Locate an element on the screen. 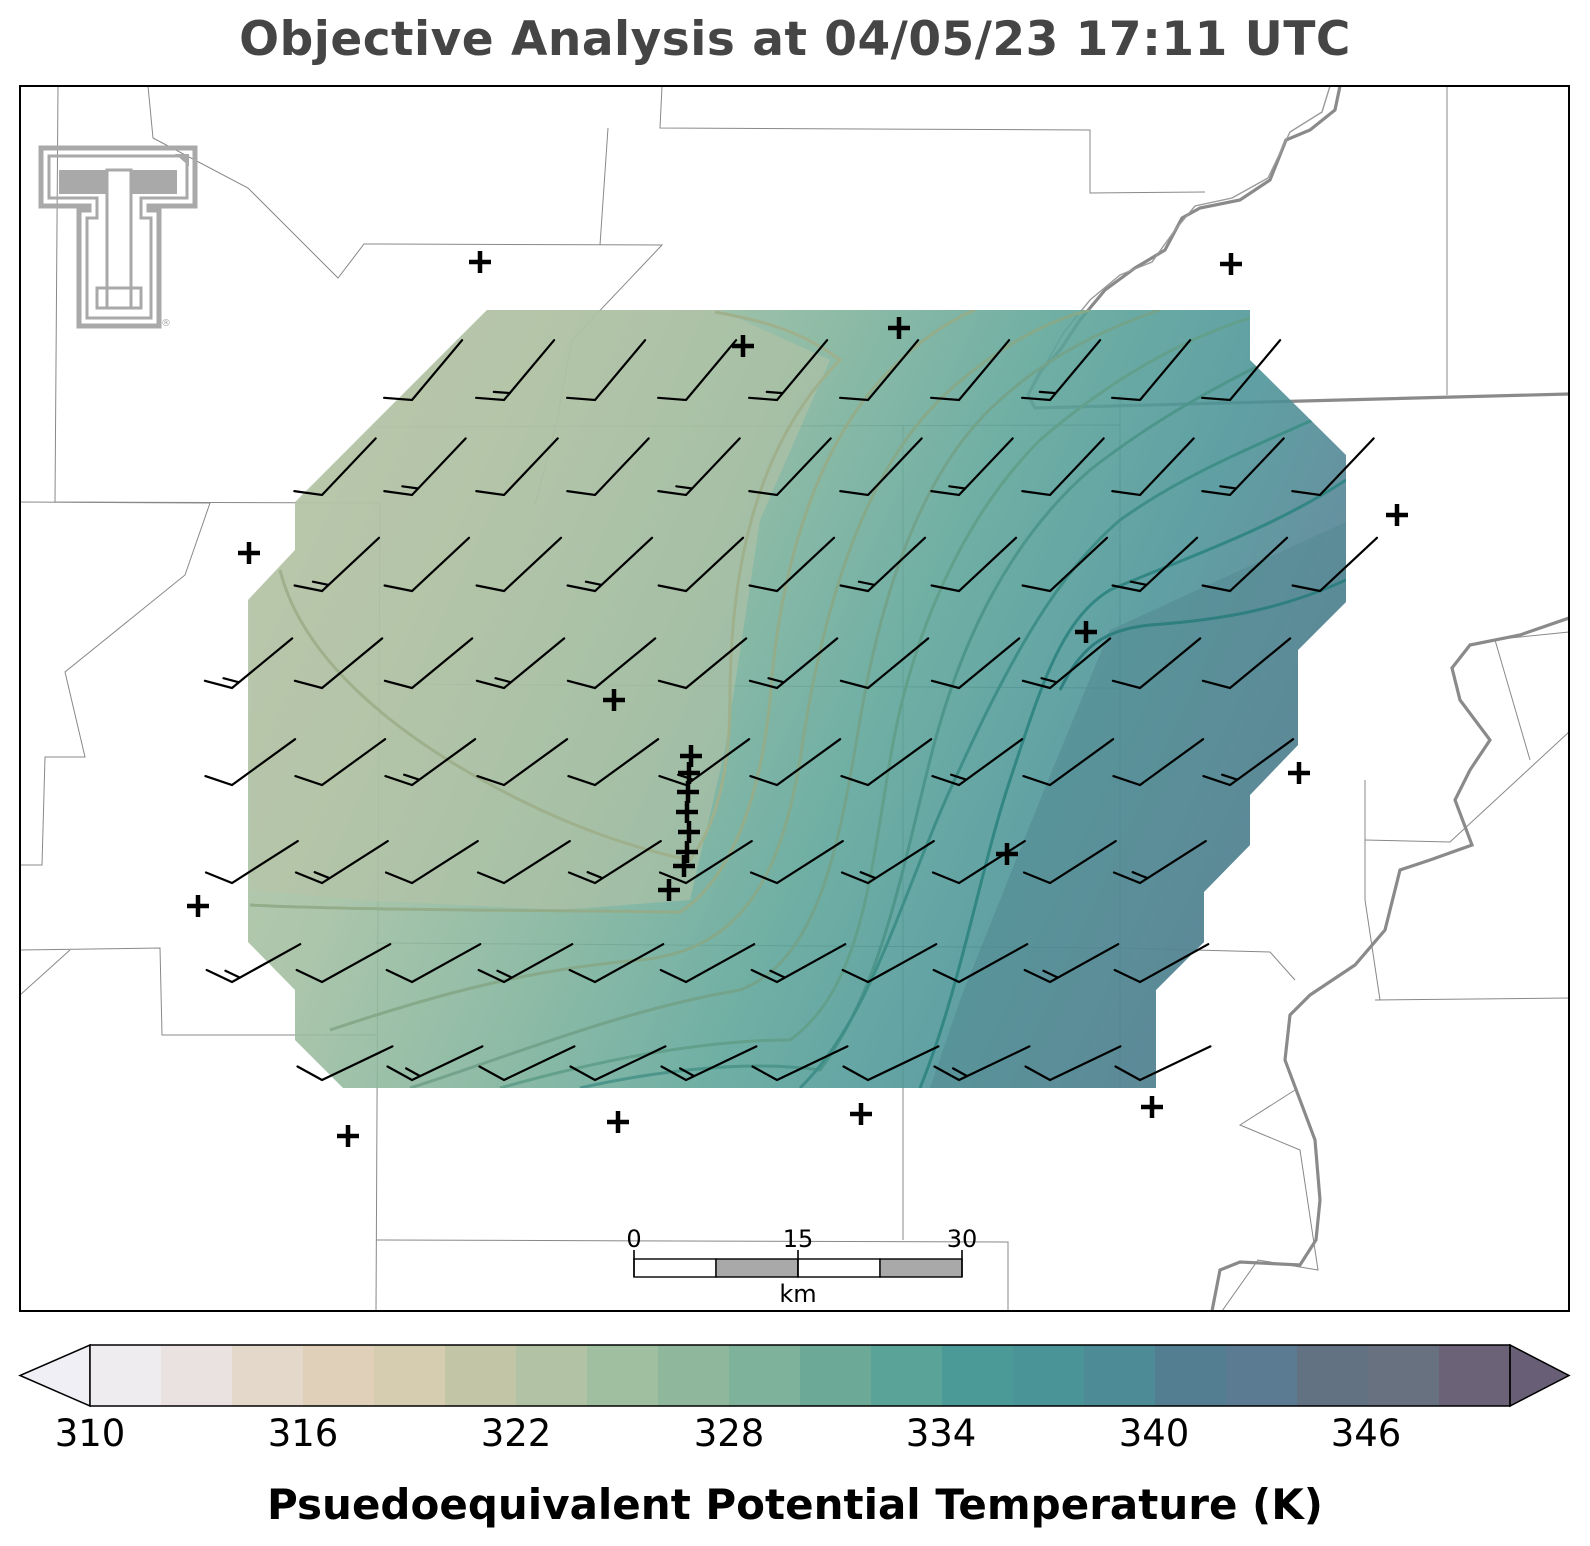 The image size is (1590, 1546). colorbar-tick: 346 is located at coordinates (1366, 1433).